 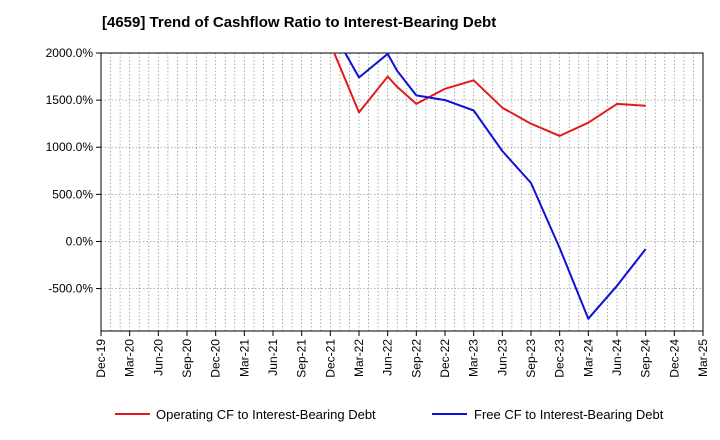 I want to click on y-tick-label: 500.0%, so click(x=72, y=194).